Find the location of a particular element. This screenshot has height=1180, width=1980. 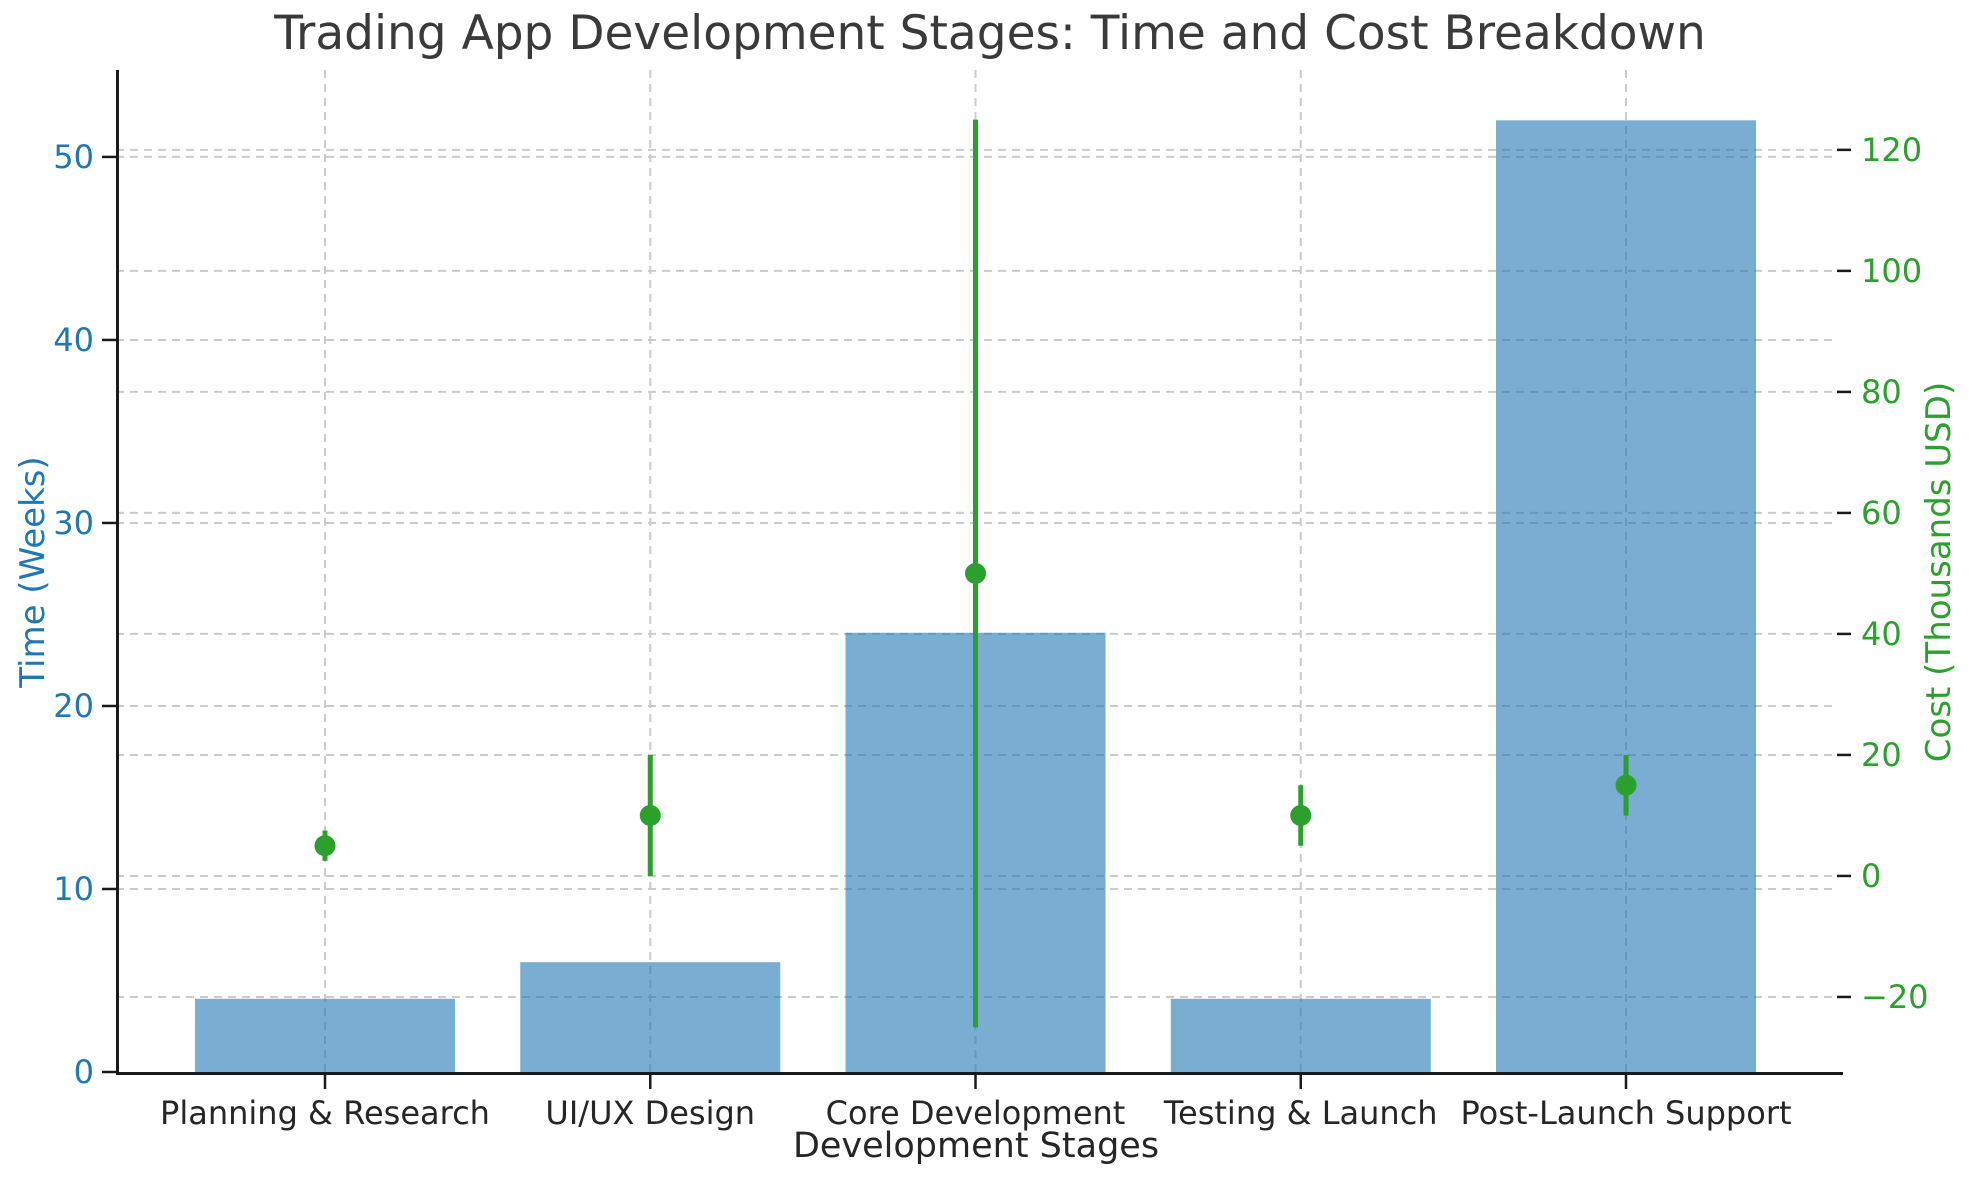

right-tick-label: 120 is located at coordinates (1891, 150).